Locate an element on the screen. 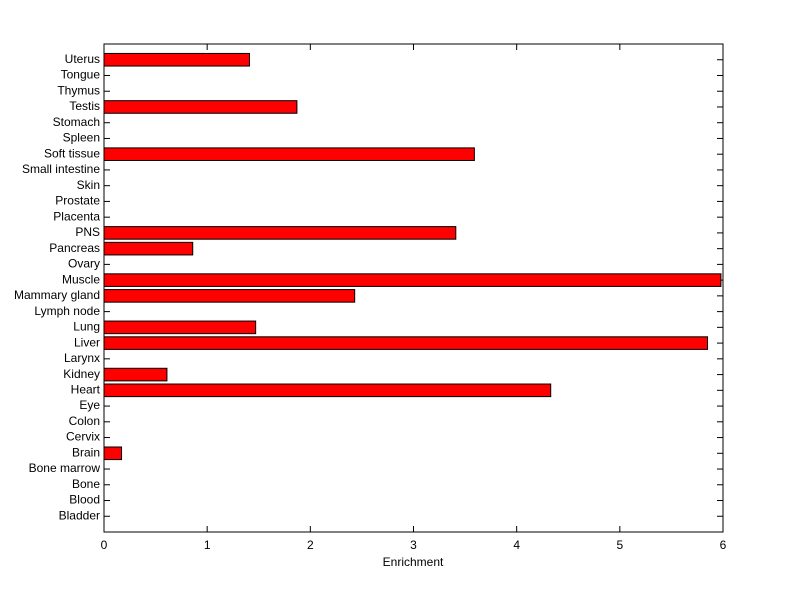 The height and width of the screenshot is (604, 800). y-tick-label: Brain is located at coordinates (86, 452).